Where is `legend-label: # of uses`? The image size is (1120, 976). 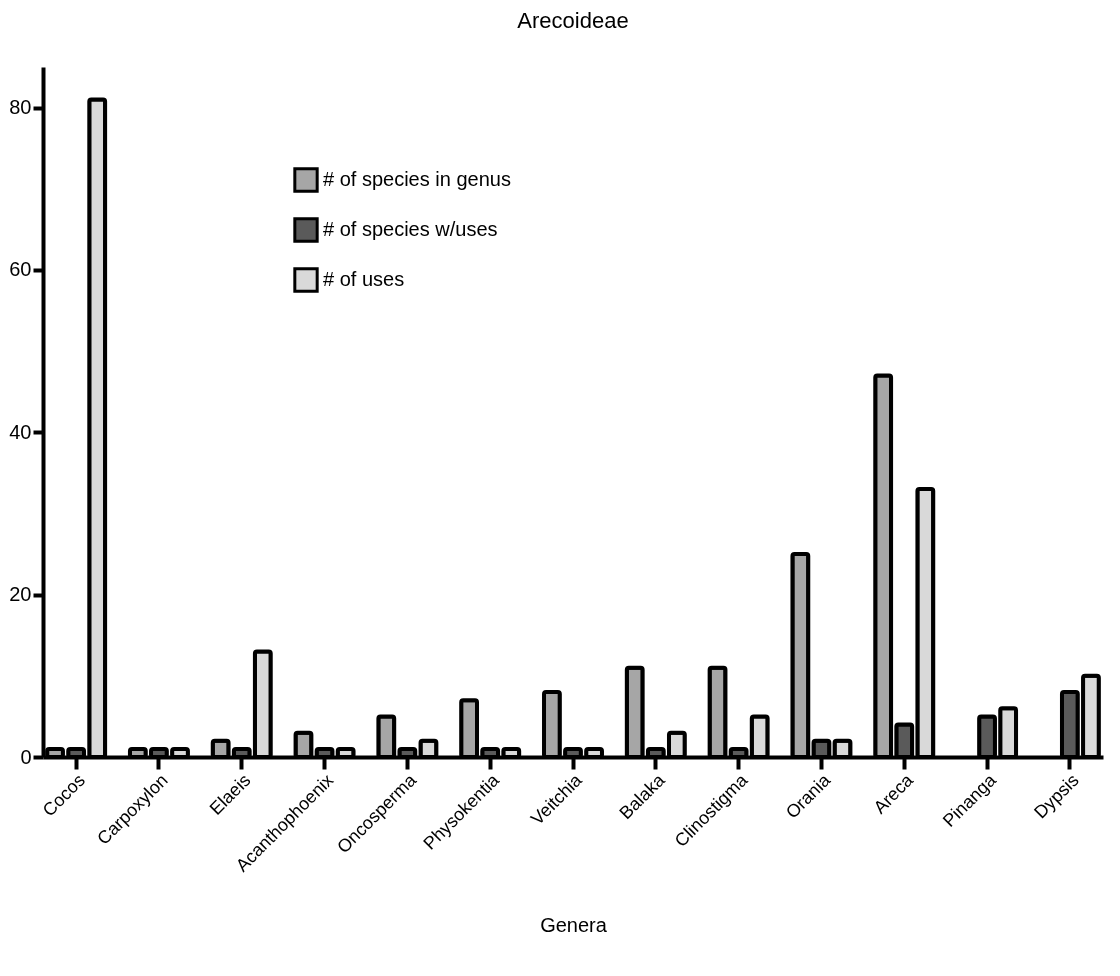 legend-label: # of uses is located at coordinates (364, 279).